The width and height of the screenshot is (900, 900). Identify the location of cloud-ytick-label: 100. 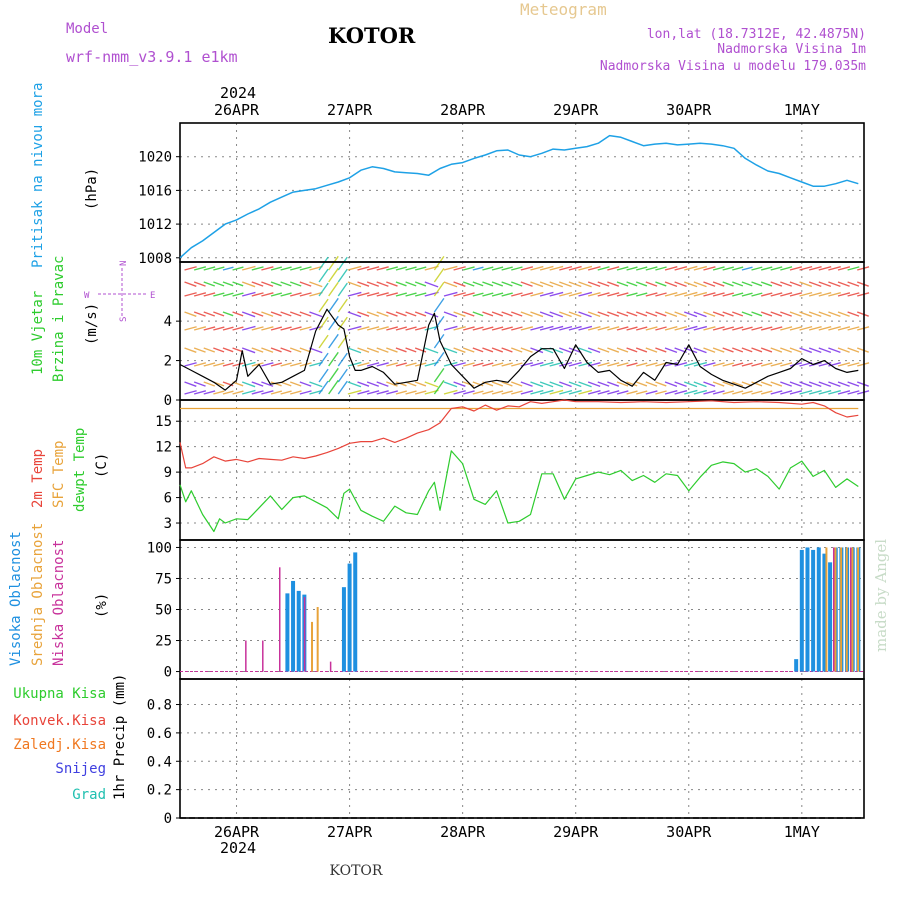
(159, 548).